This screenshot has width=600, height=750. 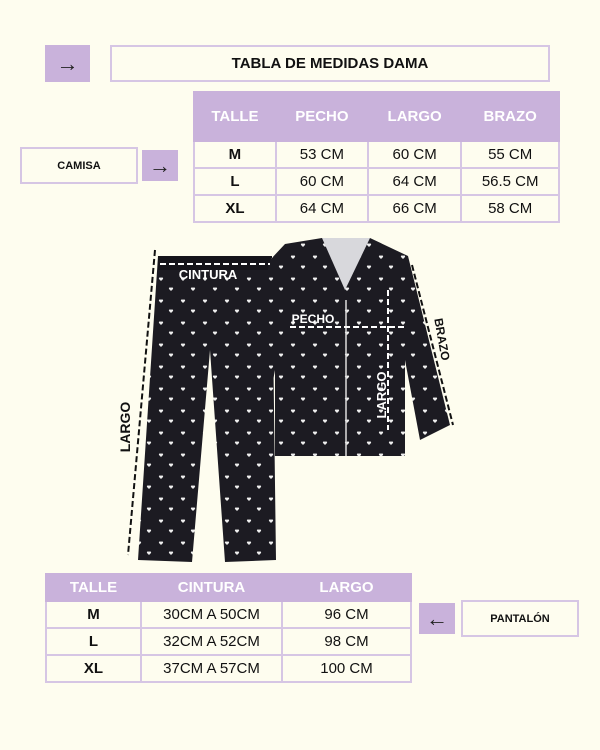 I want to click on header-pecho: PECHO, so click(x=321, y=116).